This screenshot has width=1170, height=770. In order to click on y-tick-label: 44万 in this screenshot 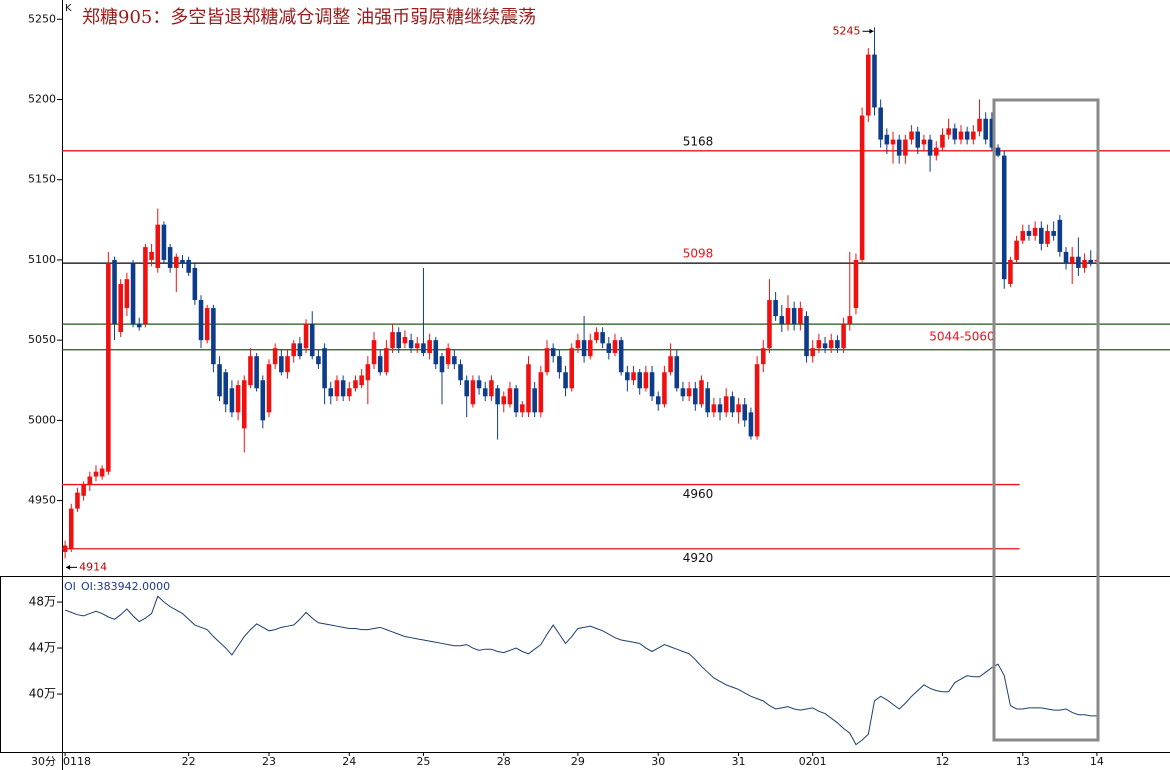, I will do `click(42, 648)`.